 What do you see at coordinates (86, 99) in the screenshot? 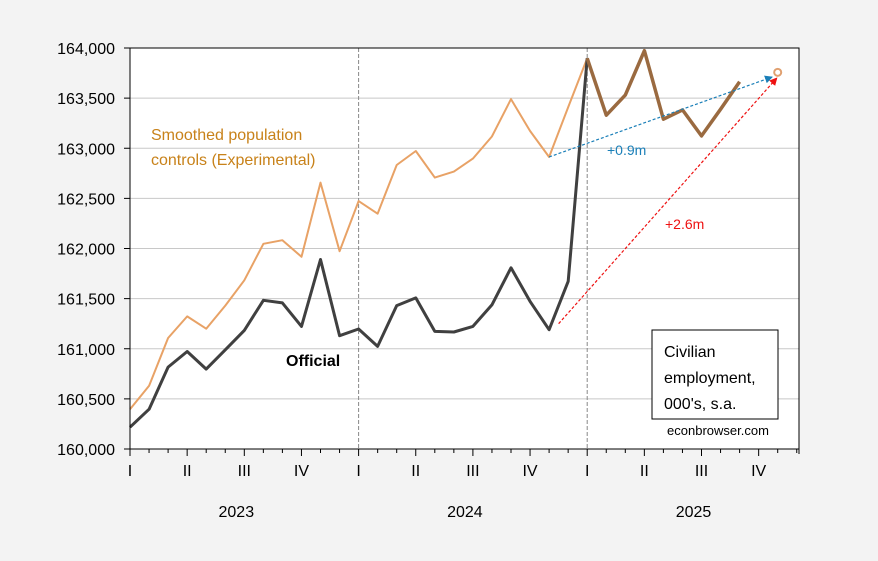
I see `ytick-label: 163,500` at bounding box center [86, 99].